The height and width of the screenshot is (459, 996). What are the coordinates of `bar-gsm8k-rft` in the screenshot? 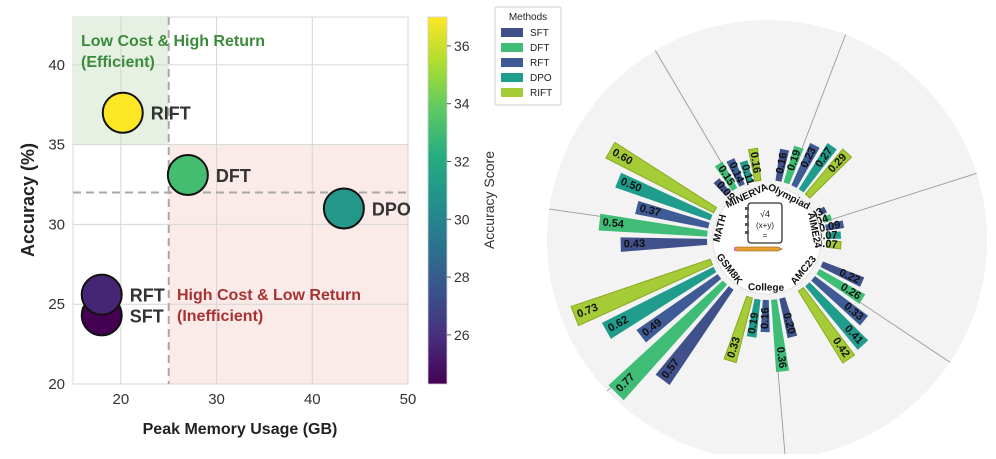 It's located at (679, 308).